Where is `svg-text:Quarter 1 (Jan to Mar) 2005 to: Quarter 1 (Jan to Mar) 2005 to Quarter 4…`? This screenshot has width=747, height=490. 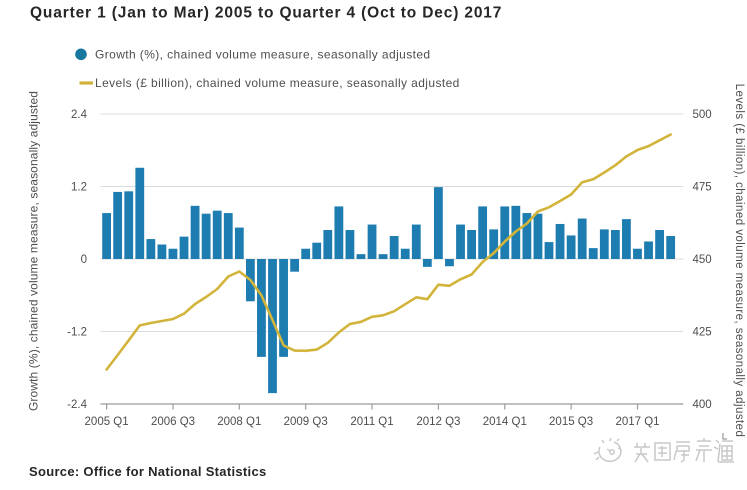 svg-text:Quarter 1 (Jan to Mar) 2005 to: Quarter 1 (Jan to Mar) 2005 to Quarter 4… is located at coordinates (266, 12).